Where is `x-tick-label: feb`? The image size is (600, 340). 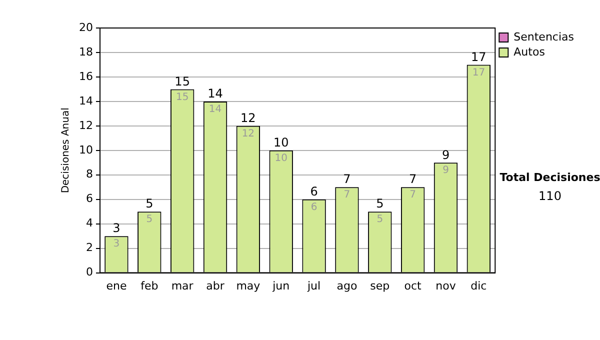
x-tick-label: feb is located at coordinates (149, 285).